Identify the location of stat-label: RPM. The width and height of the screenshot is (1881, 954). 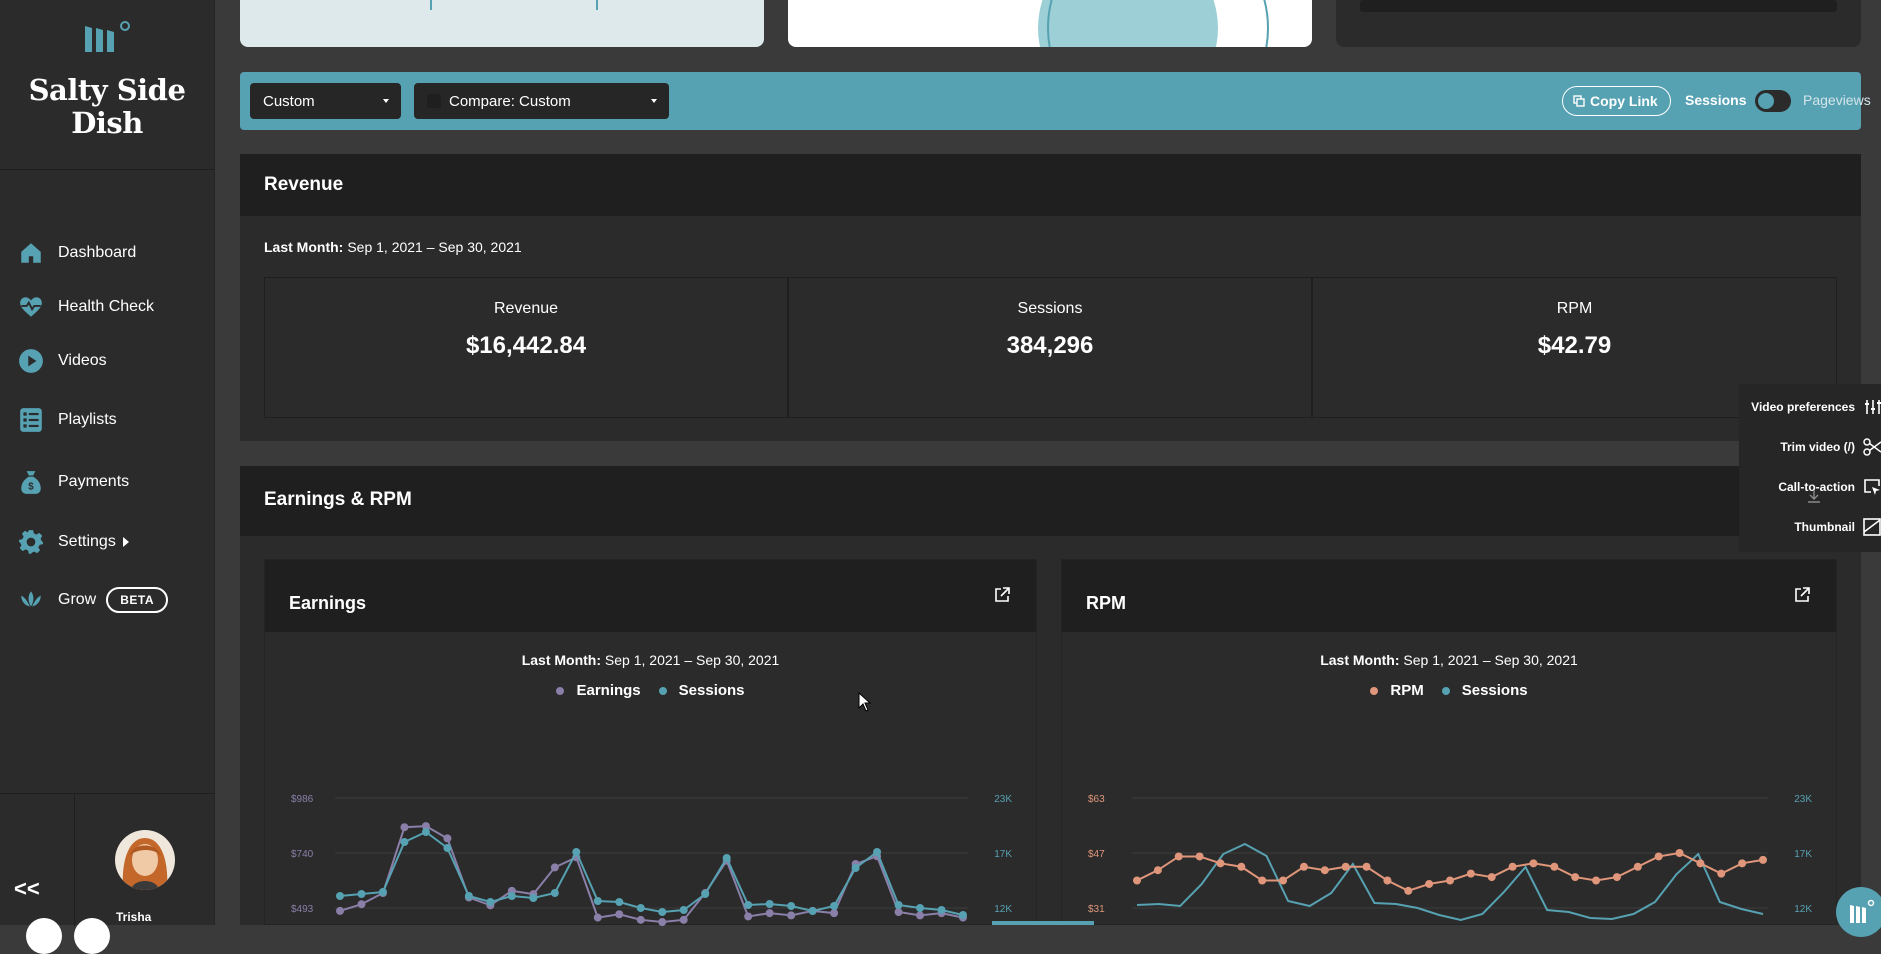
(1574, 308).